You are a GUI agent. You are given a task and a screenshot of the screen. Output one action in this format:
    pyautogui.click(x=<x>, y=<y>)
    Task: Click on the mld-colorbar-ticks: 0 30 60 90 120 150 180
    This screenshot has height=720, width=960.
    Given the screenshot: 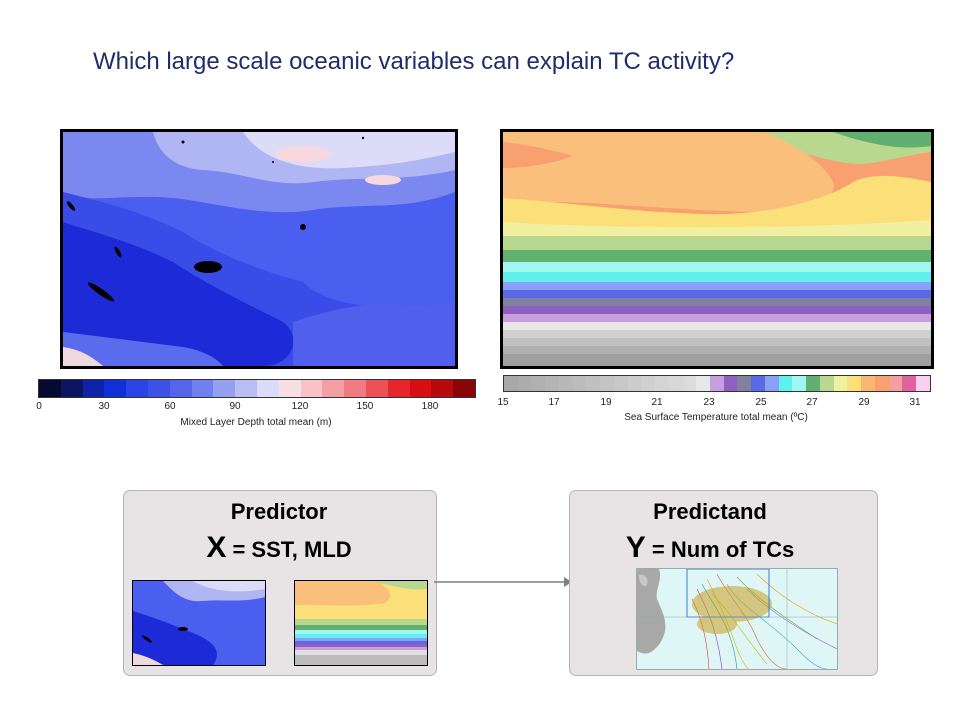 What is the action you would take?
    pyautogui.click(x=255, y=408)
    